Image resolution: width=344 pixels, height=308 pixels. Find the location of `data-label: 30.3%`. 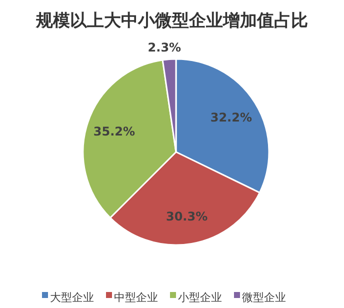

data-label: 30.3% is located at coordinates (187, 216).